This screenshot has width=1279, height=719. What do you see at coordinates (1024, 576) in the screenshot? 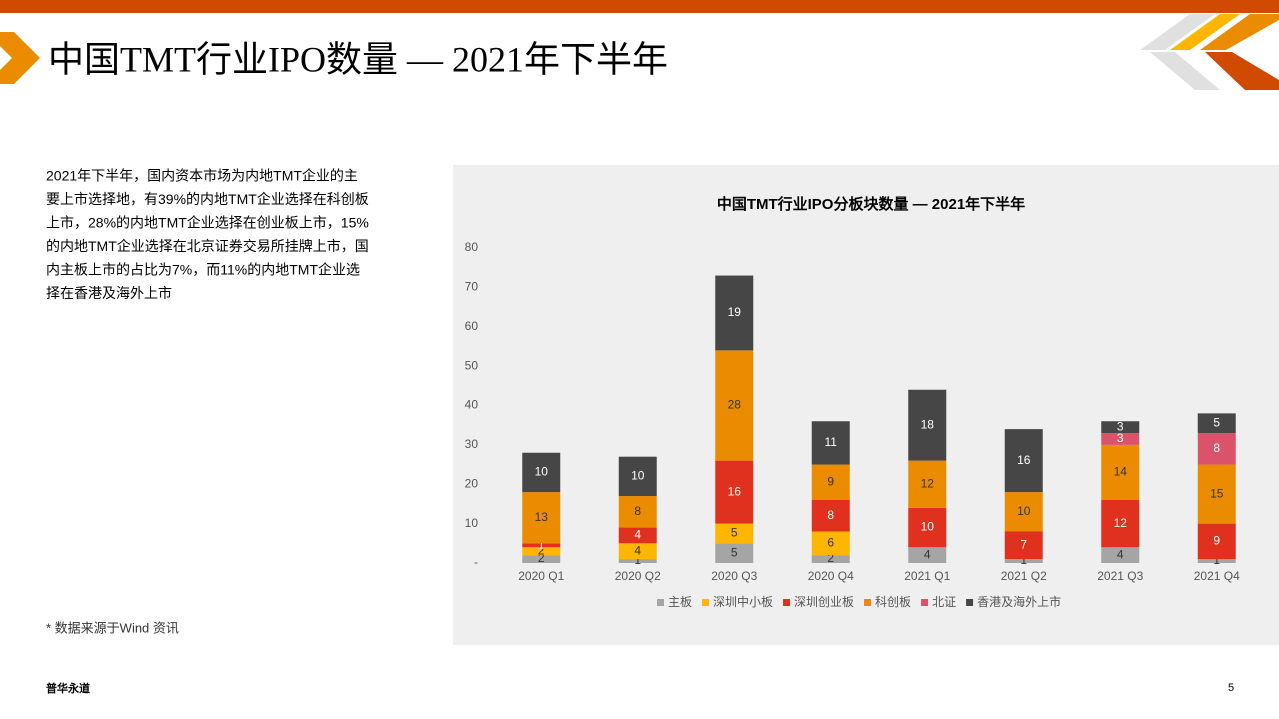
I see `x-tick-label: 2021 Q2` at bounding box center [1024, 576].